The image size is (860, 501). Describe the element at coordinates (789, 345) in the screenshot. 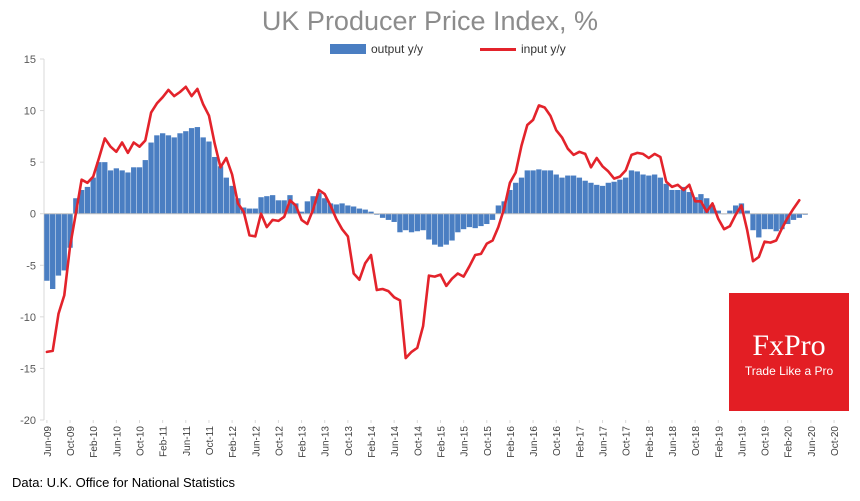

I see `logo-name: FxPro` at that location.